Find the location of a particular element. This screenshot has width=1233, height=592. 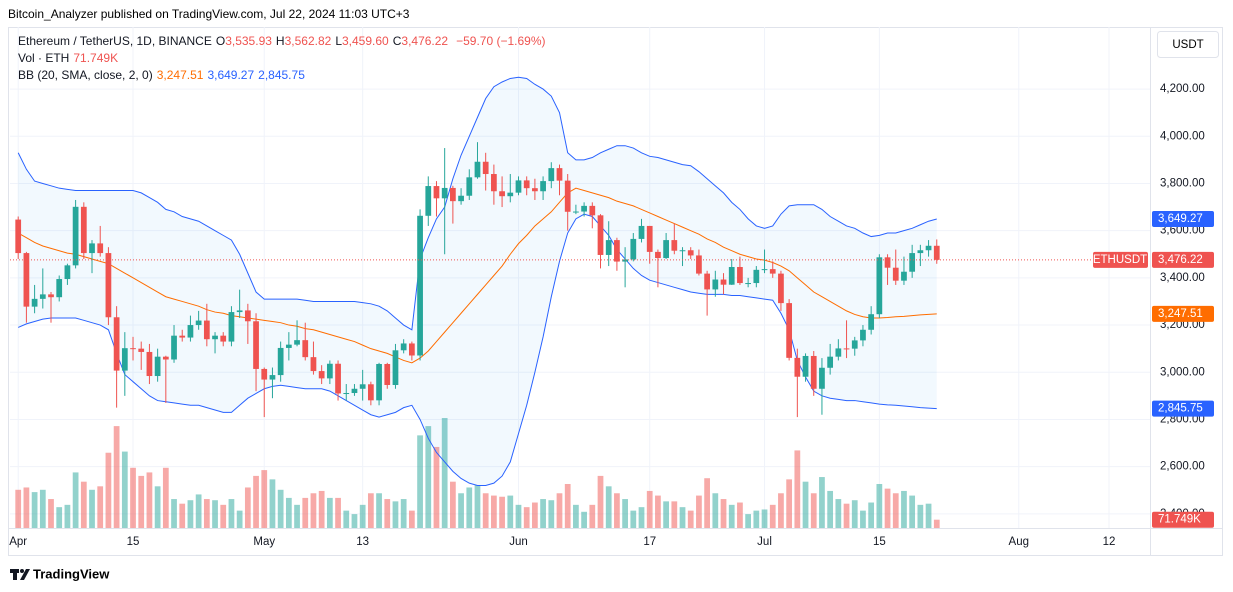

currency-button is located at coordinates (1188, 44).